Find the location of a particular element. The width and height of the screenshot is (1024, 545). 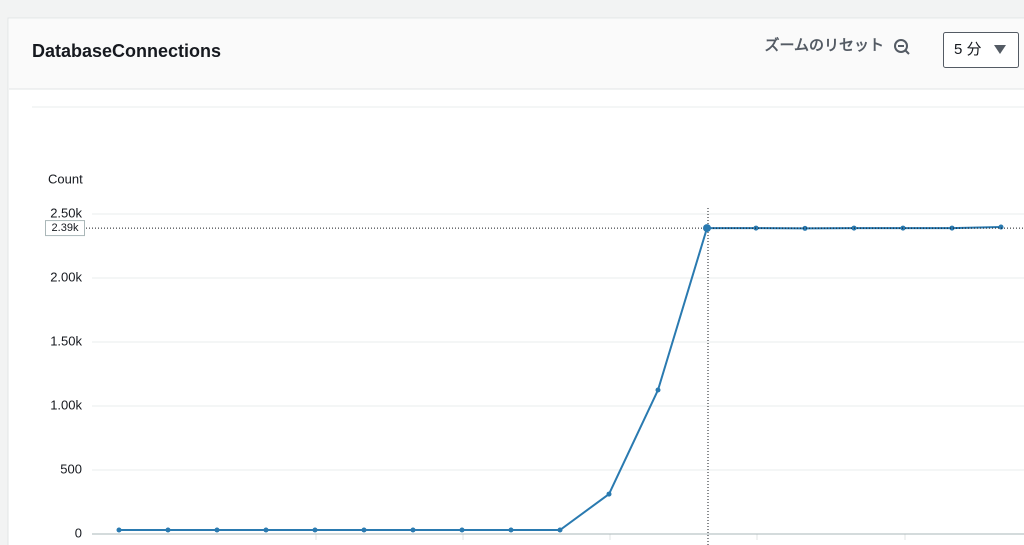

y-tick-label: 500 is located at coordinates (71, 468).